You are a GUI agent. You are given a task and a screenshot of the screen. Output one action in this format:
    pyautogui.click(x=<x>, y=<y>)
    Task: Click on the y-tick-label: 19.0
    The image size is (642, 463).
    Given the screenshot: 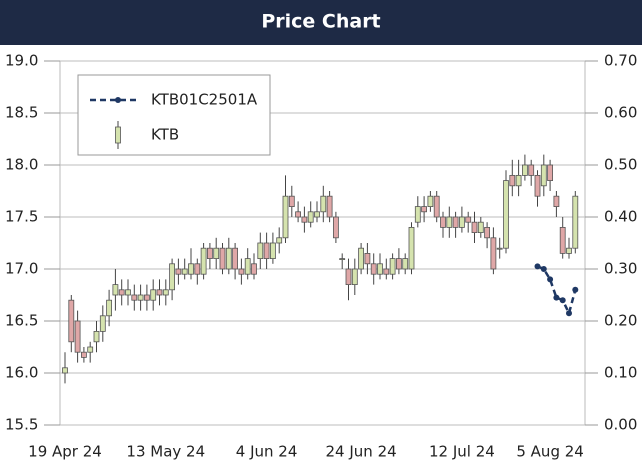 What is the action you would take?
    pyautogui.click(x=21, y=61)
    